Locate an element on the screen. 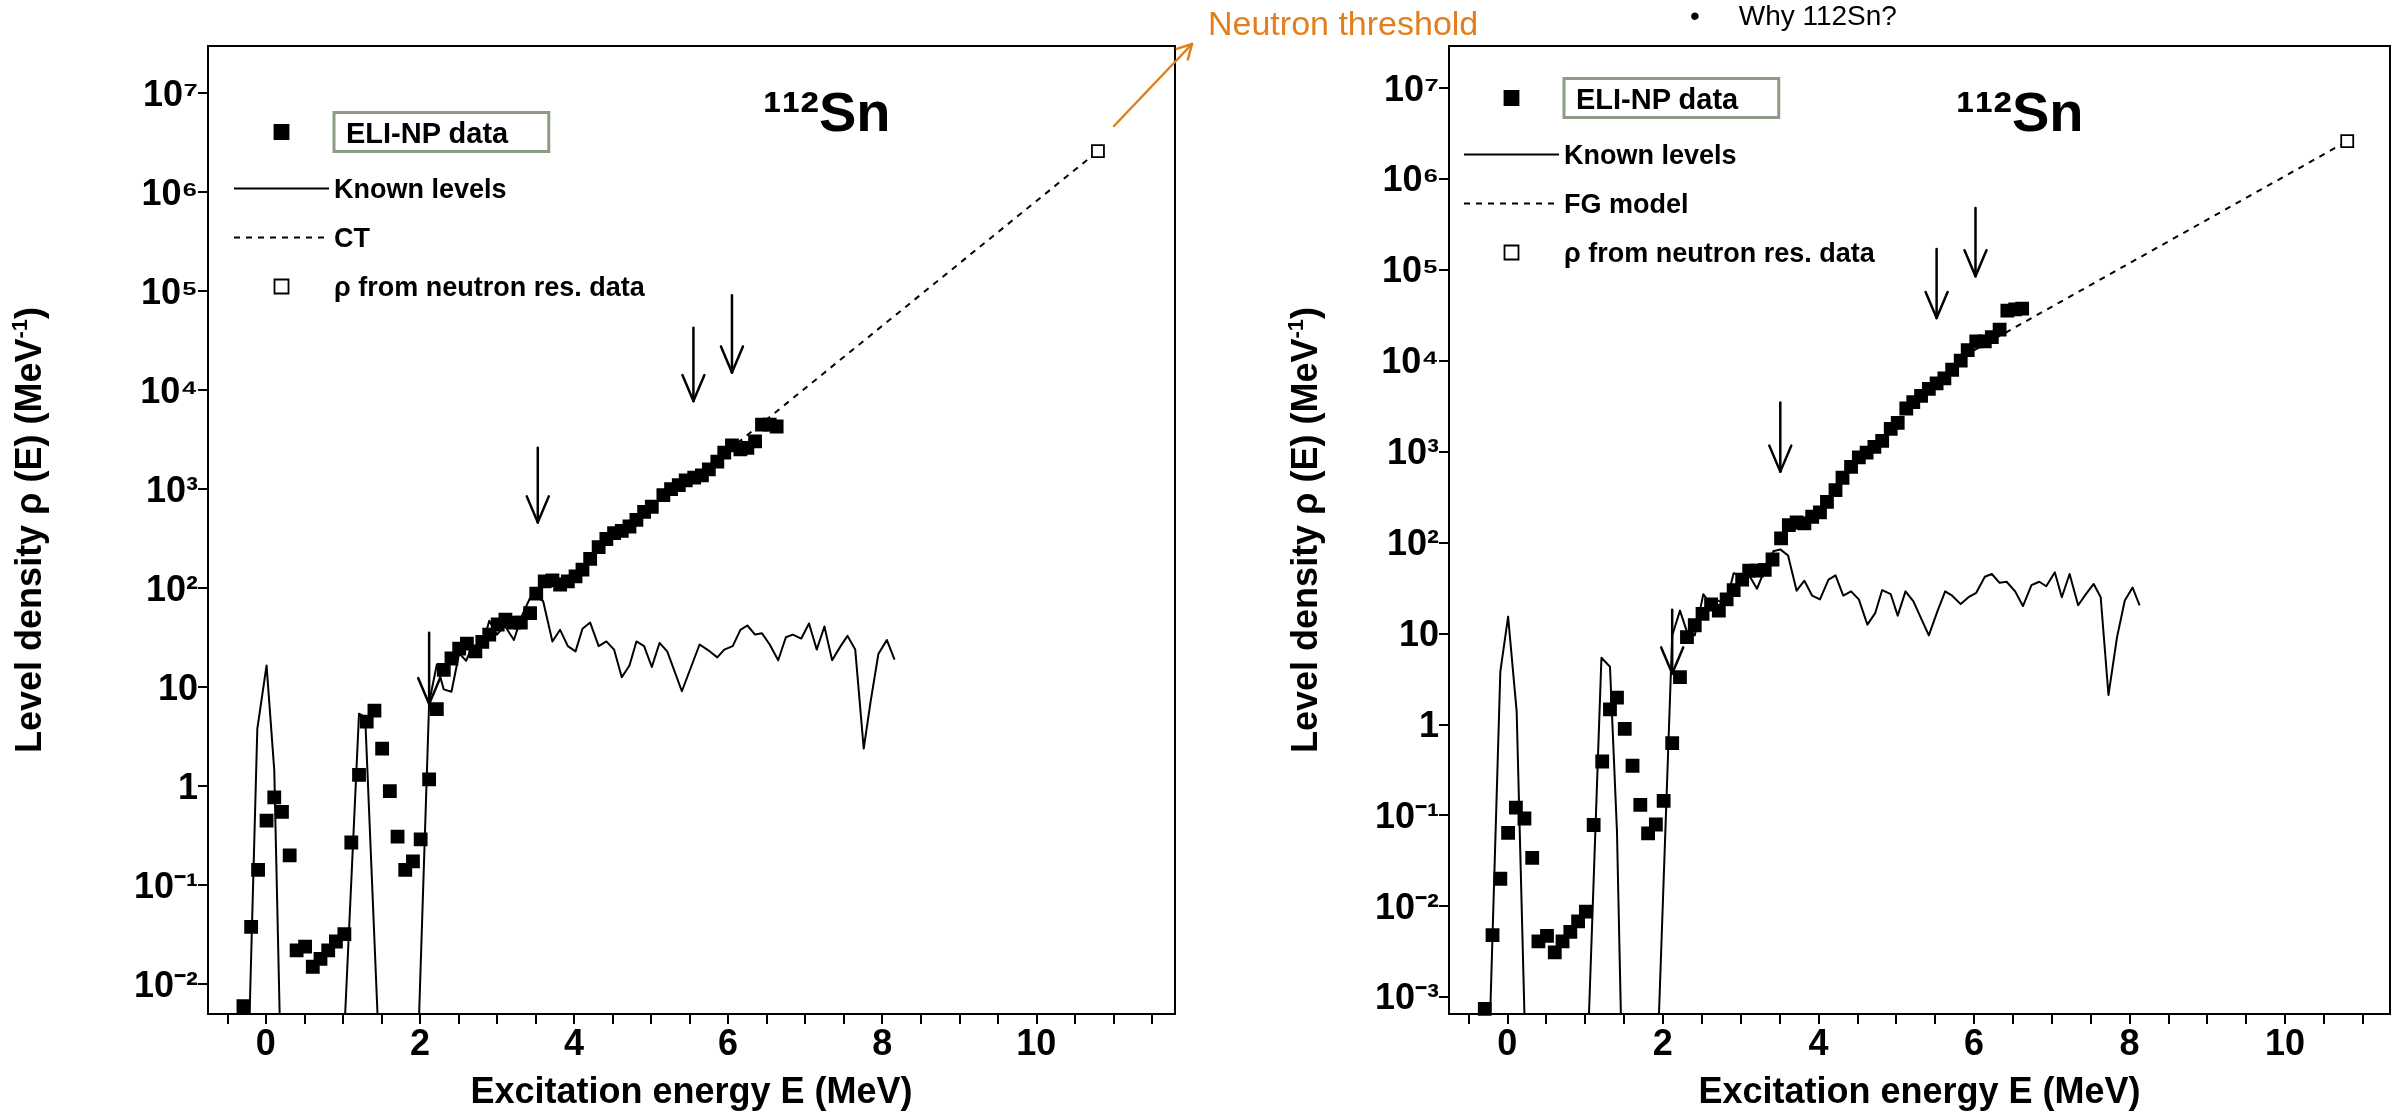 This screenshot has height=1113, width=2392. text: • Why 112Sn? is located at coordinates (1793, 16).